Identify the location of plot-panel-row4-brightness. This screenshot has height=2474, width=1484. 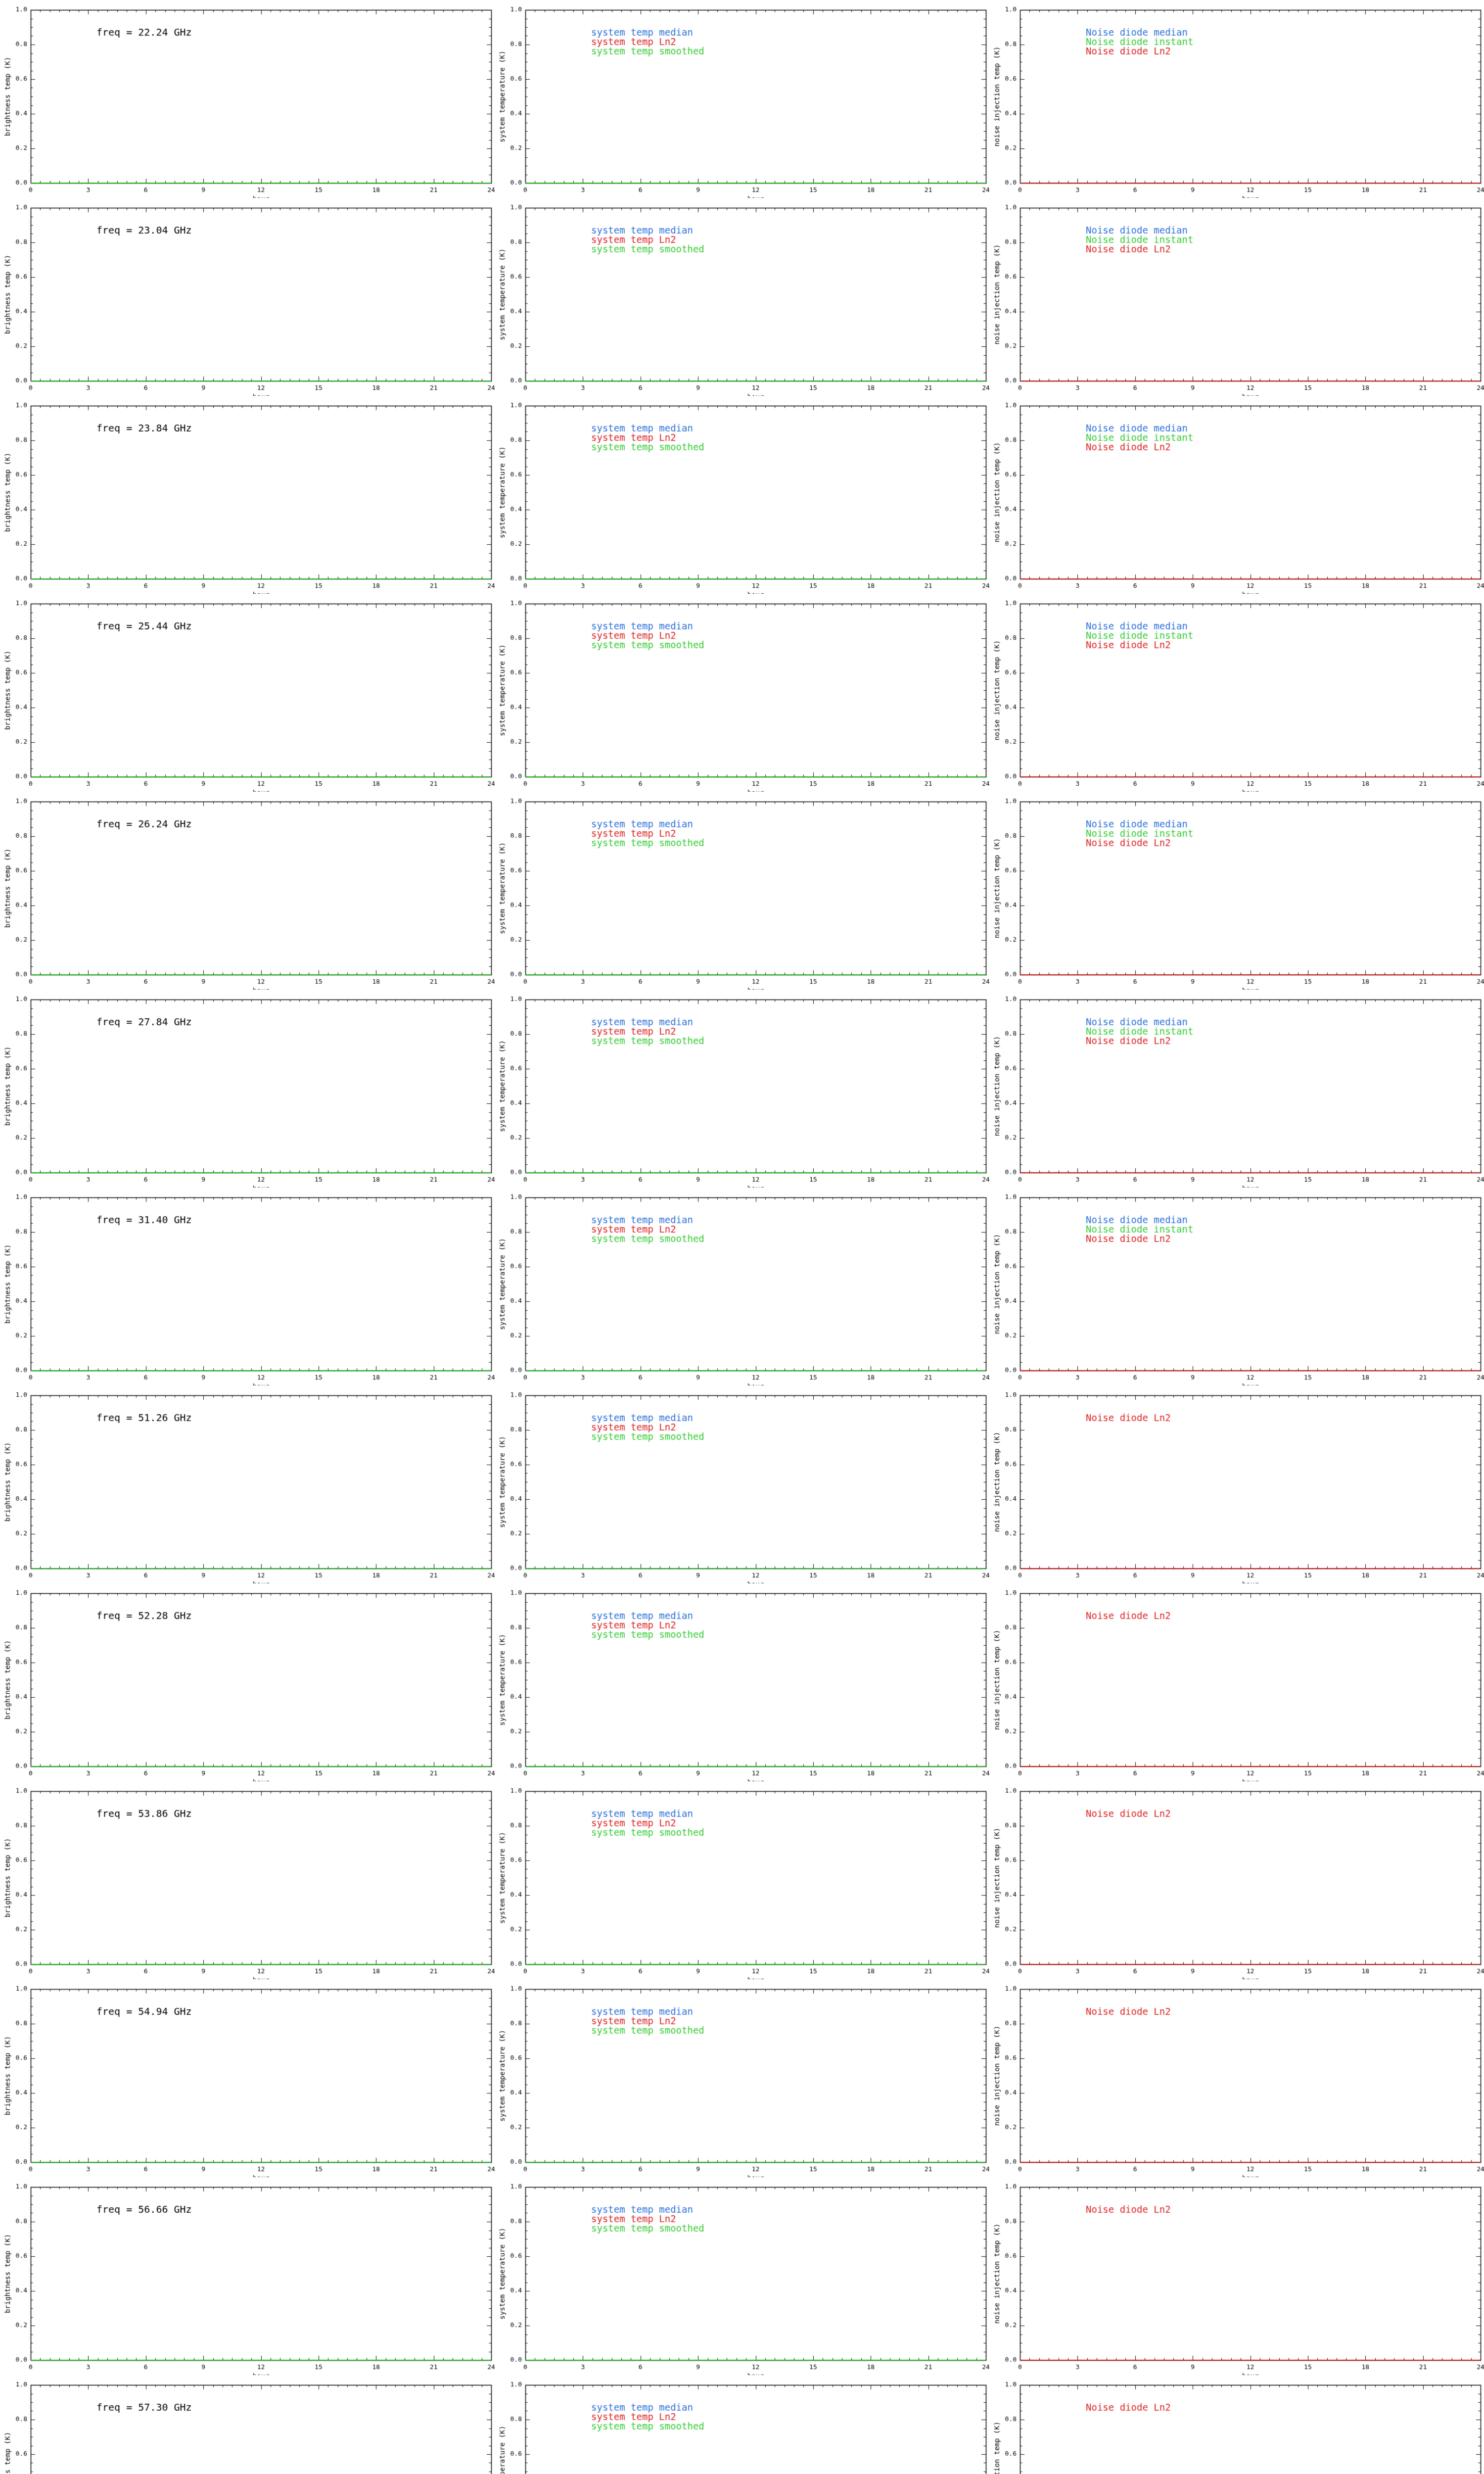
(247, 693).